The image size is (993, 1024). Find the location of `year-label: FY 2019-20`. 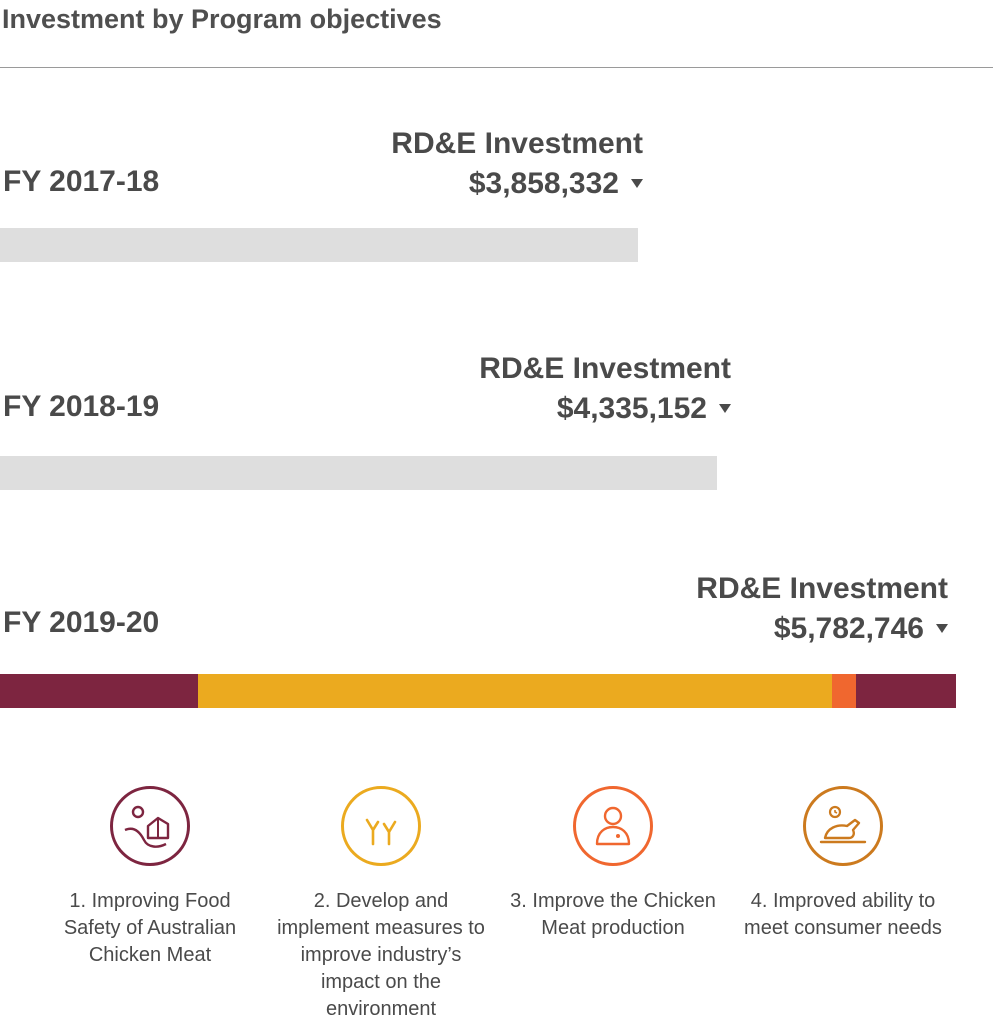

year-label: FY 2019-20 is located at coordinates (81, 622).